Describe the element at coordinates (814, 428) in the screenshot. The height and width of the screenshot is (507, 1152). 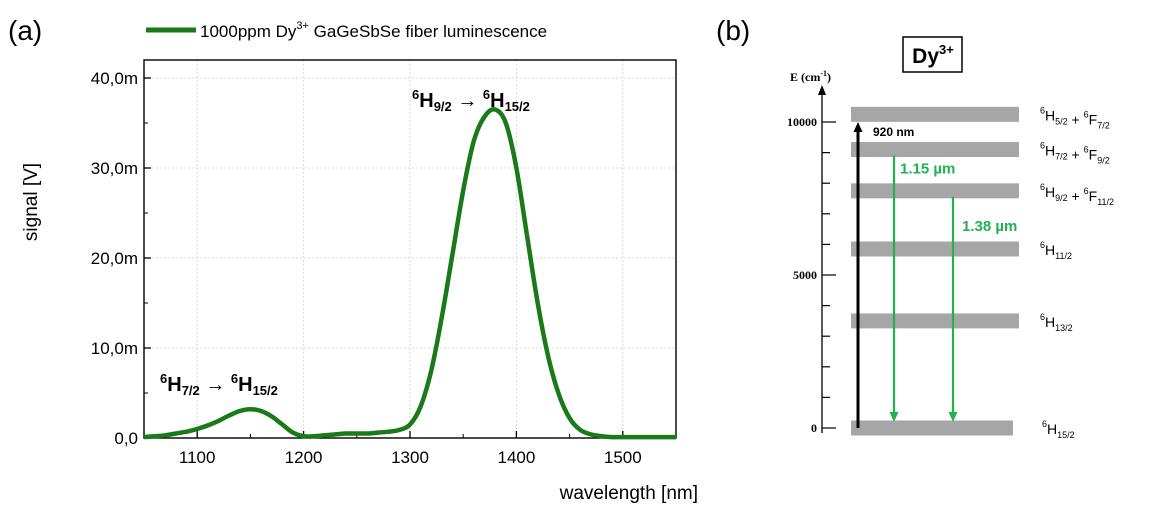
I see `energy-axis-tick-label: 0` at that location.